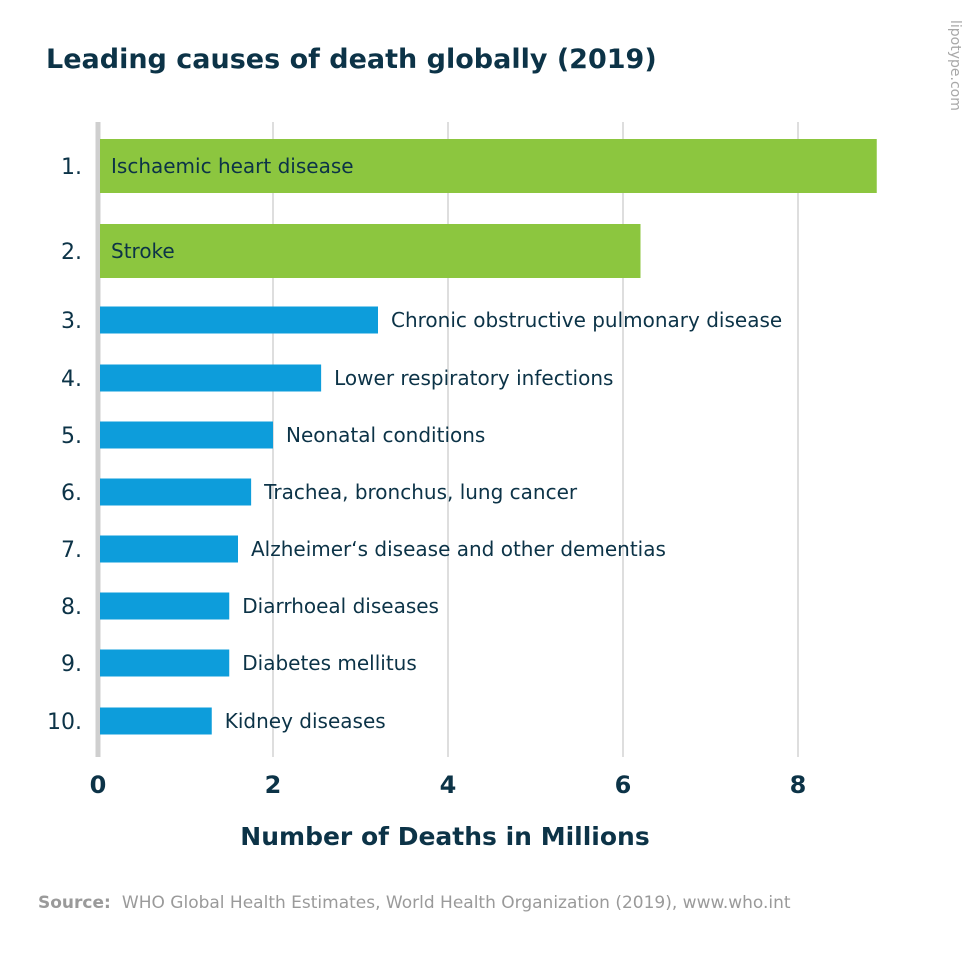  I want to click on source-label: Source:, so click(74, 903).